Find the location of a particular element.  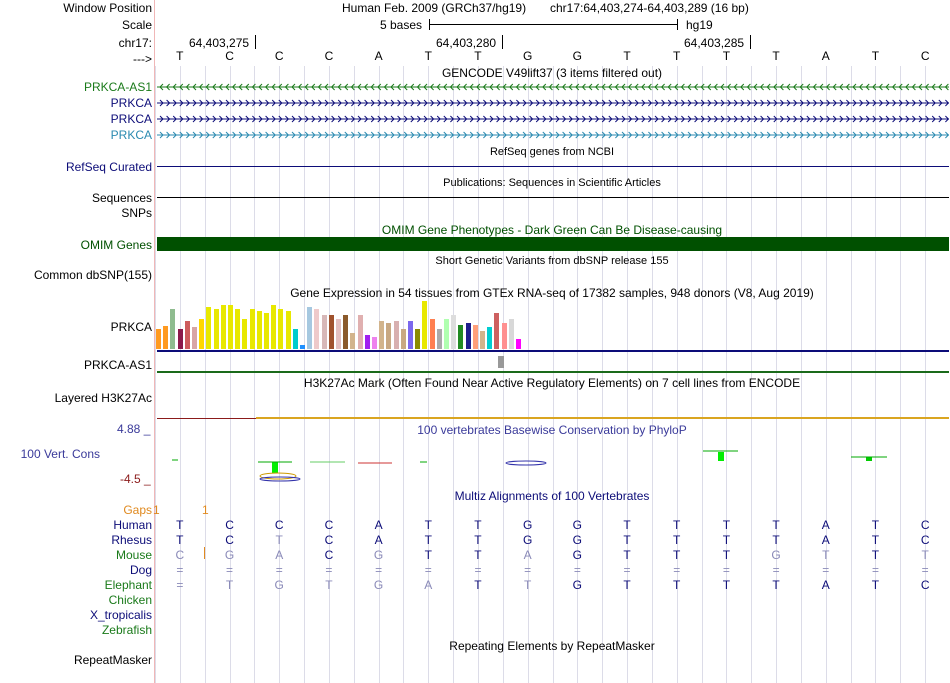

scale-text: 5 bases is located at coordinates (401, 25).